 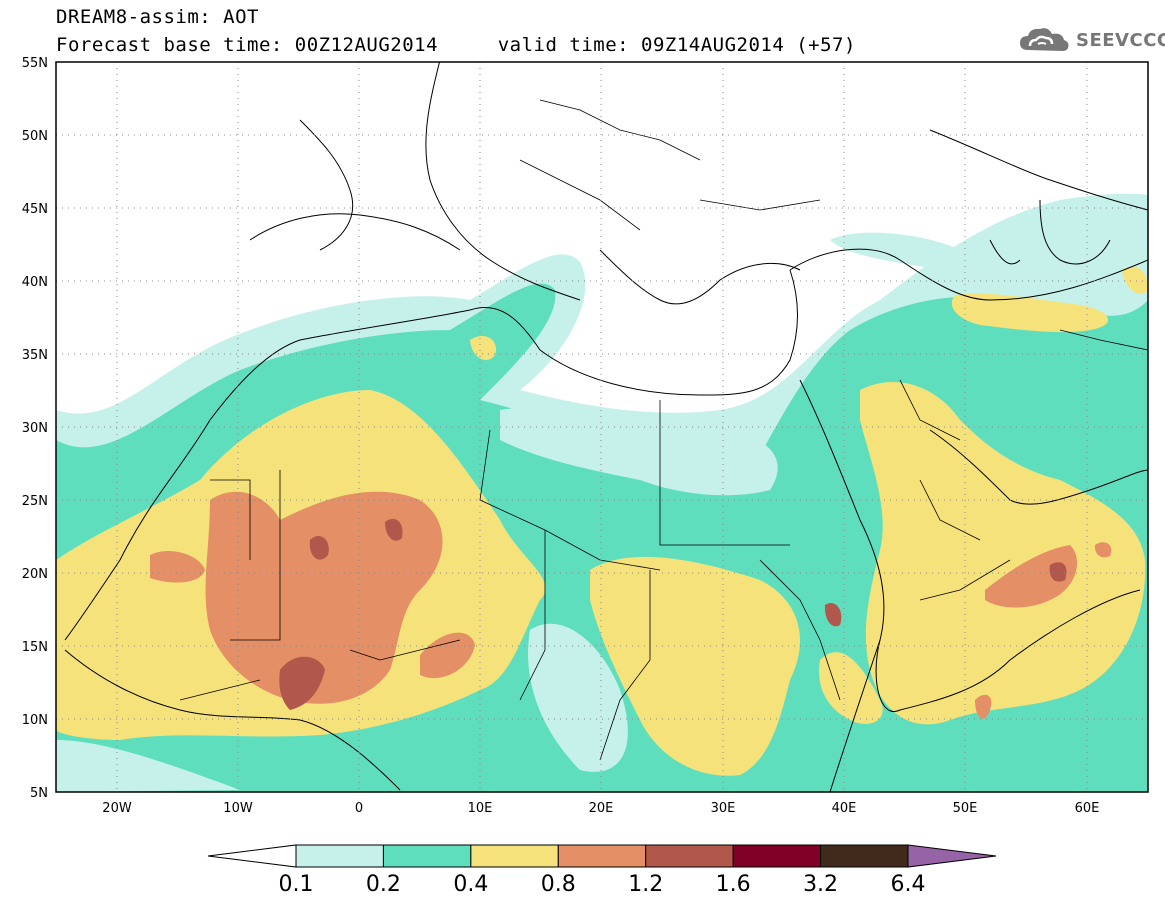 I want to click on lon-label: 20W, so click(x=117, y=808).